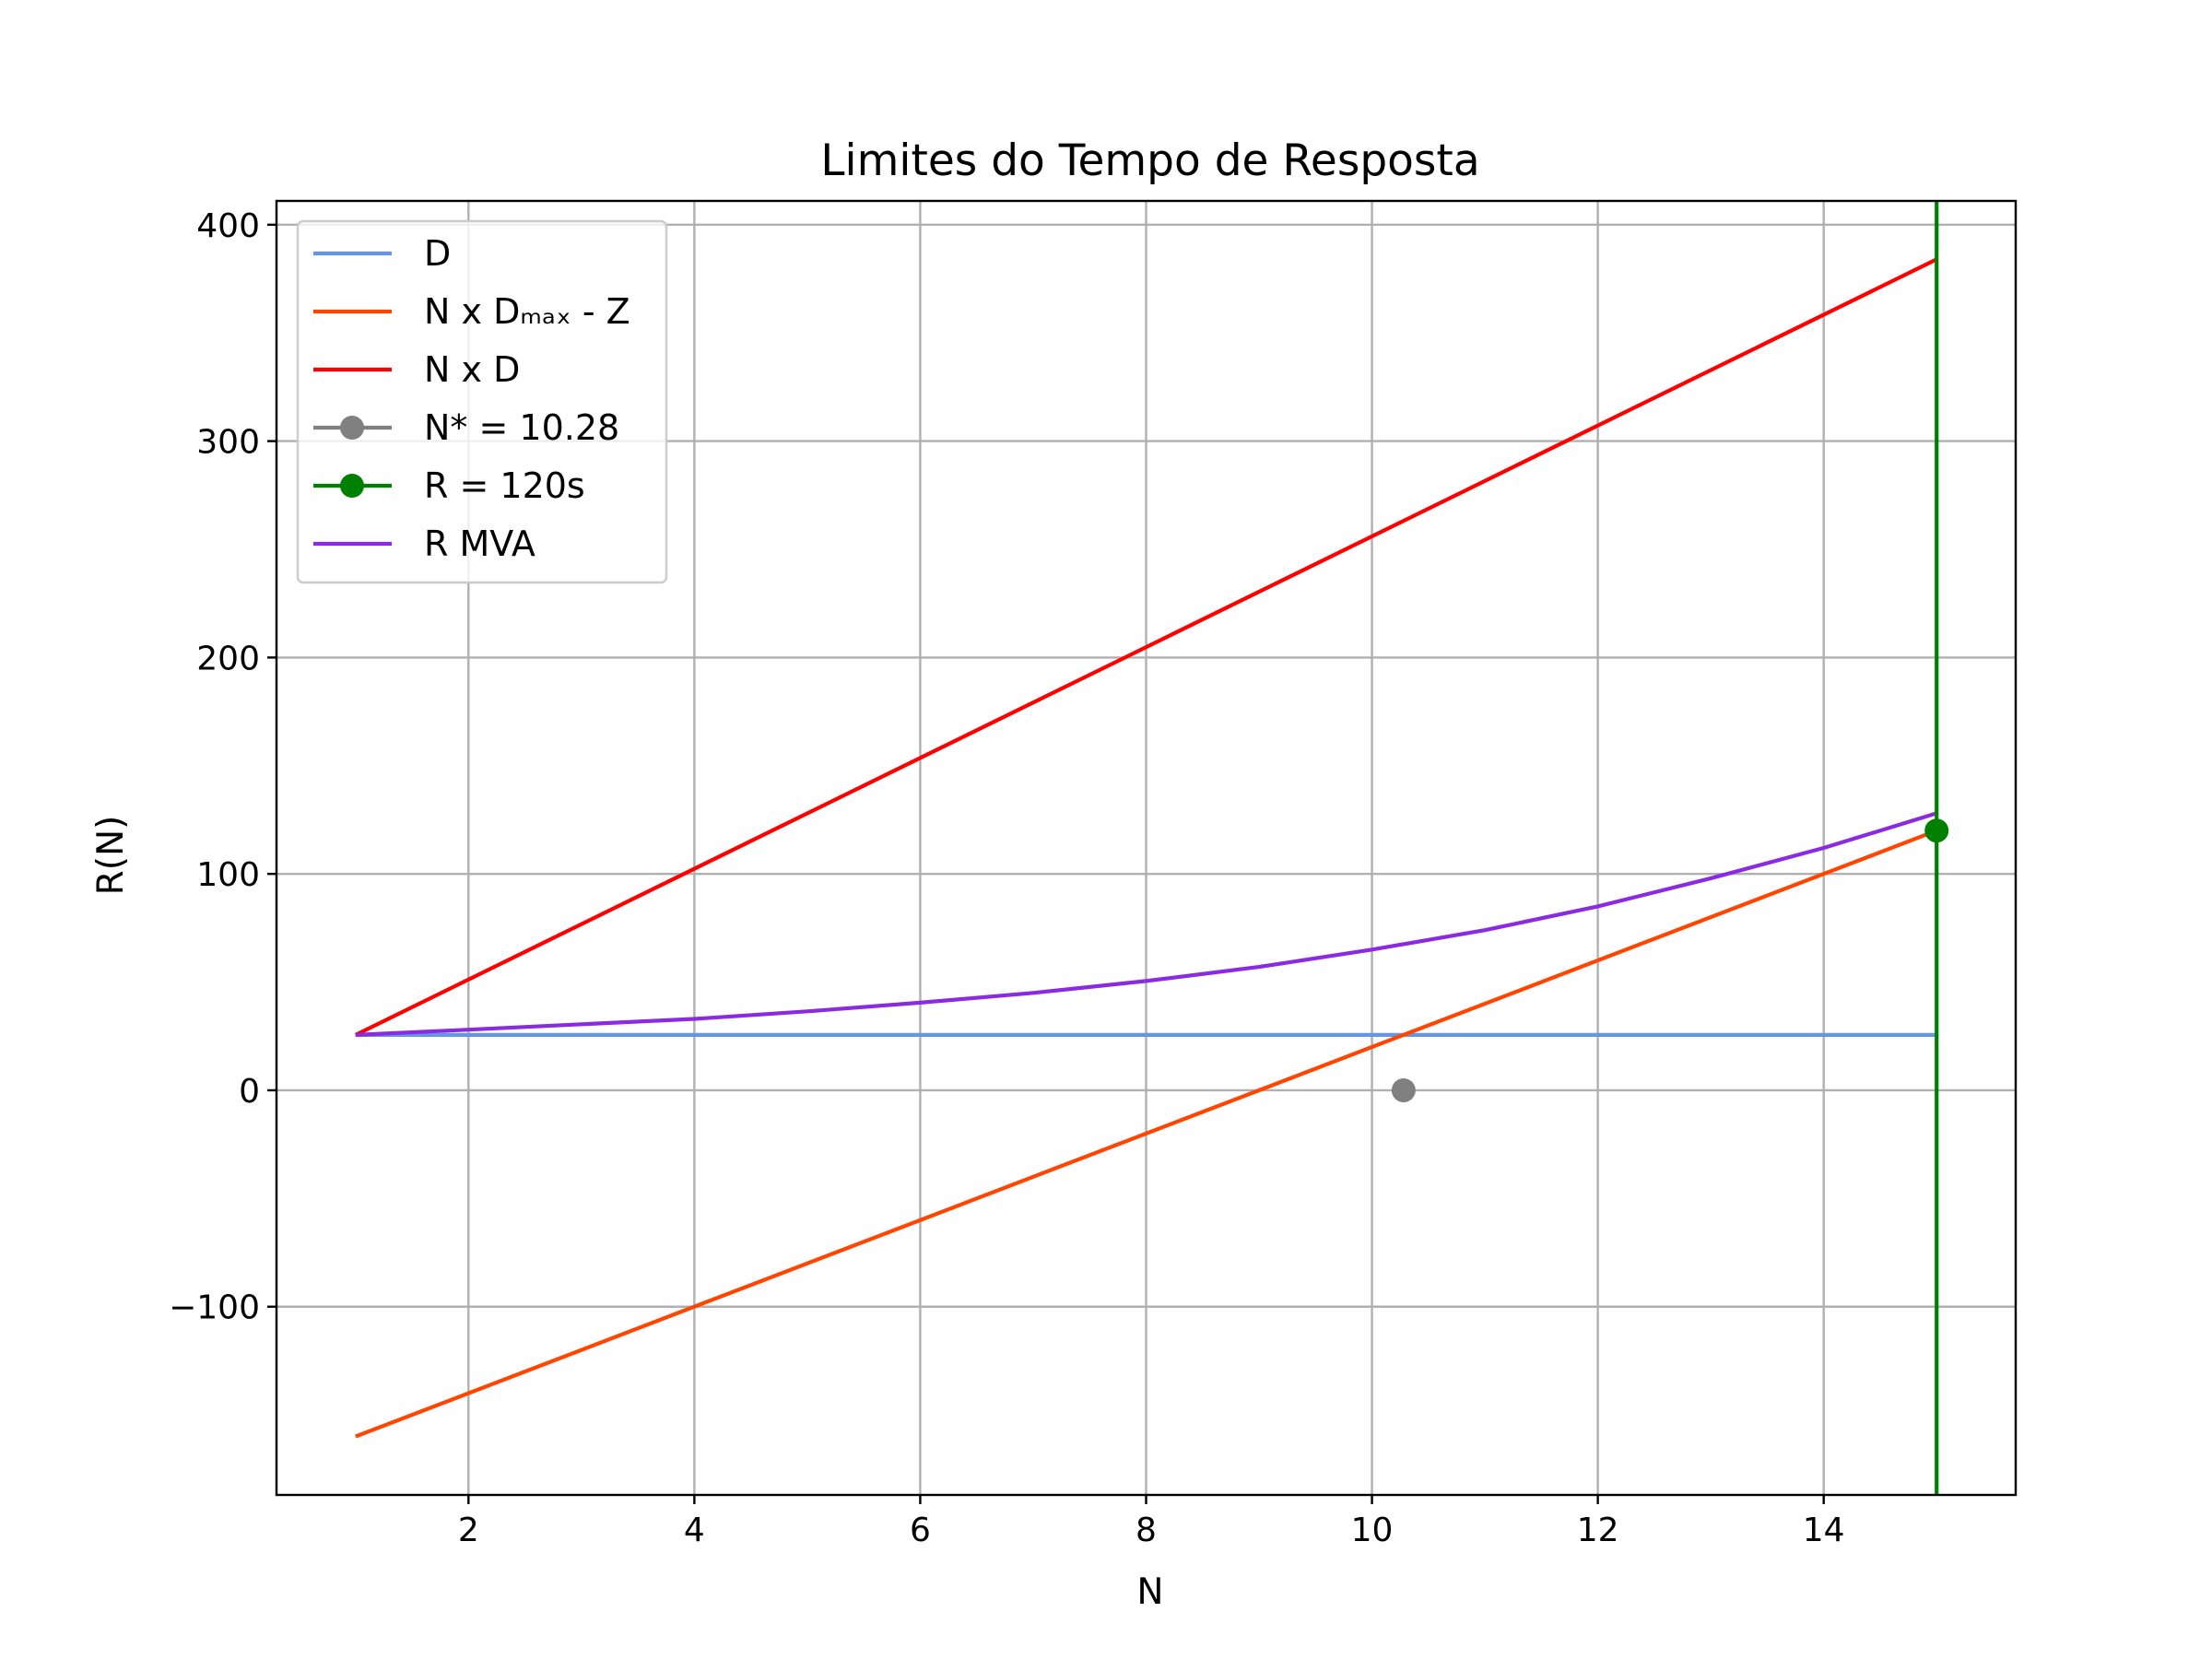 This screenshot has width=2212, height=1659. Describe the element at coordinates (504, 485) in the screenshot. I see `legend-label: R = 120s` at that location.